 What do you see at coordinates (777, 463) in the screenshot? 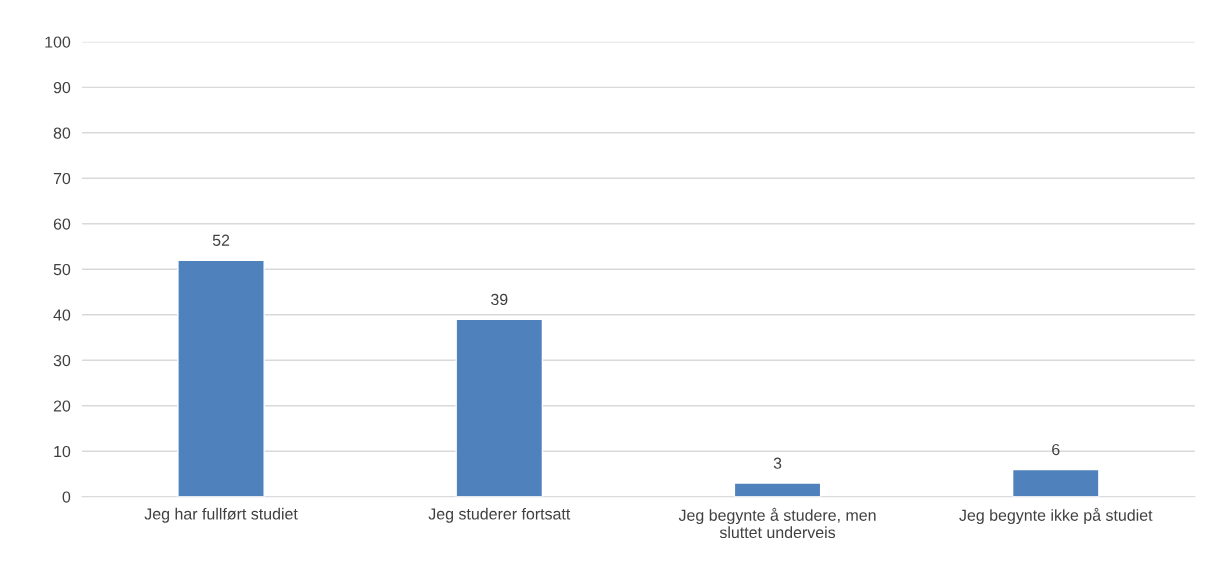
I see `data-label: 3` at bounding box center [777, 463].